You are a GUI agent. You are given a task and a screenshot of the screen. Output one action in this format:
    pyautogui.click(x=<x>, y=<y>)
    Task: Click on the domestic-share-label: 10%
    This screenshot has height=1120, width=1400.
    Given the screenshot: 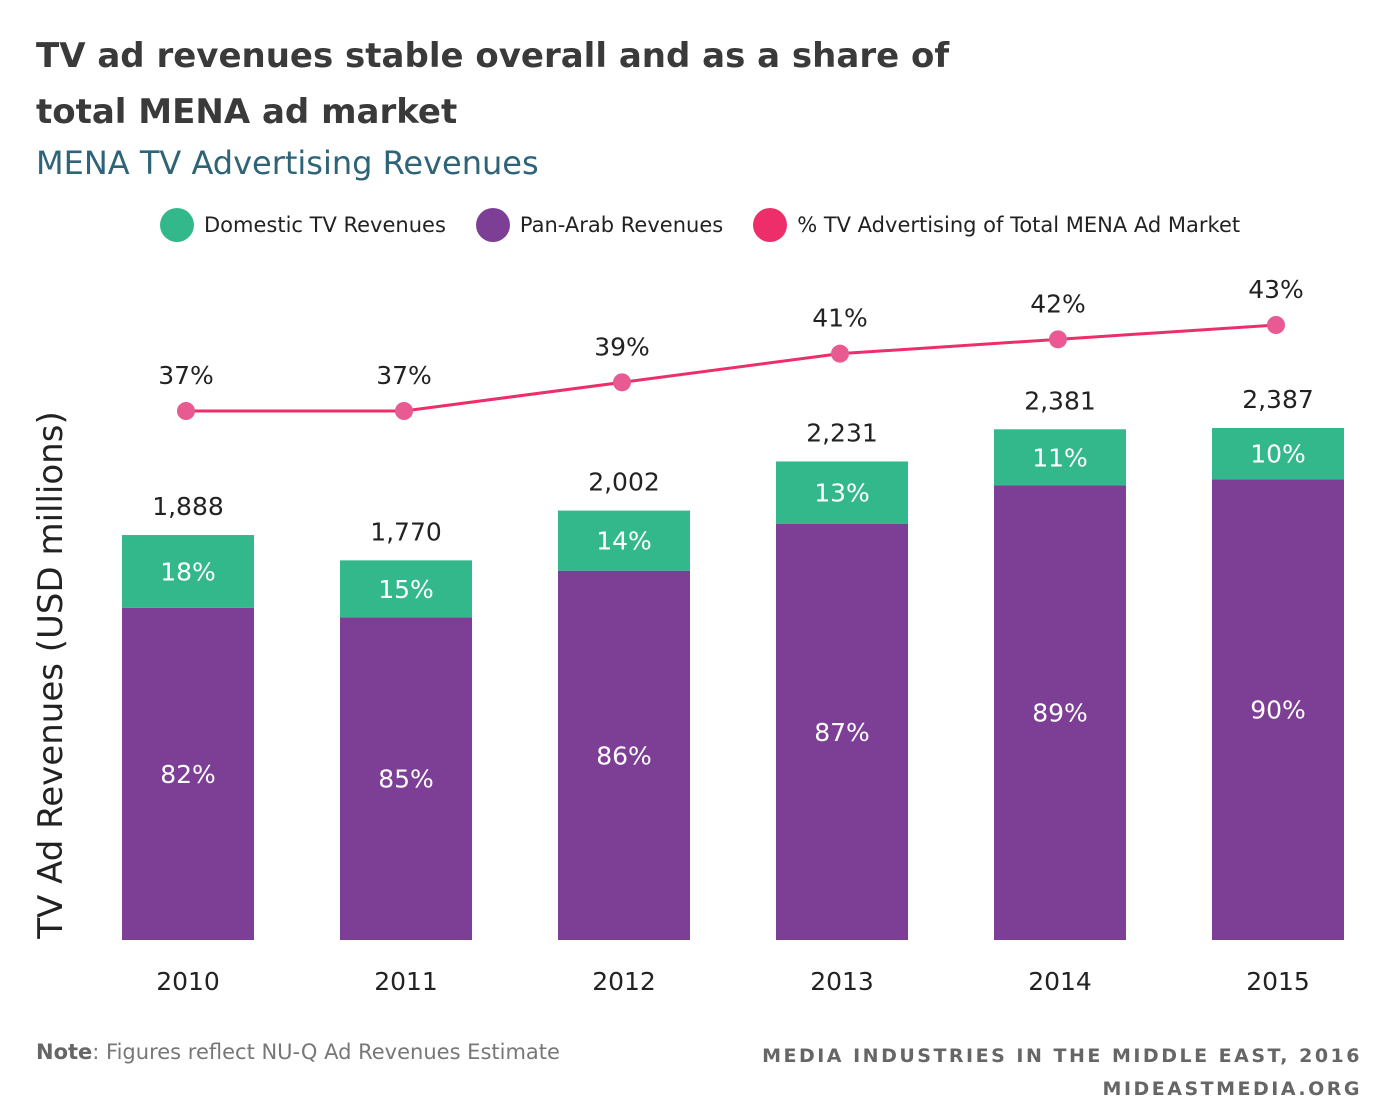 What is the action you would take?
    pyautogui.click(x=1278, y=454)
    